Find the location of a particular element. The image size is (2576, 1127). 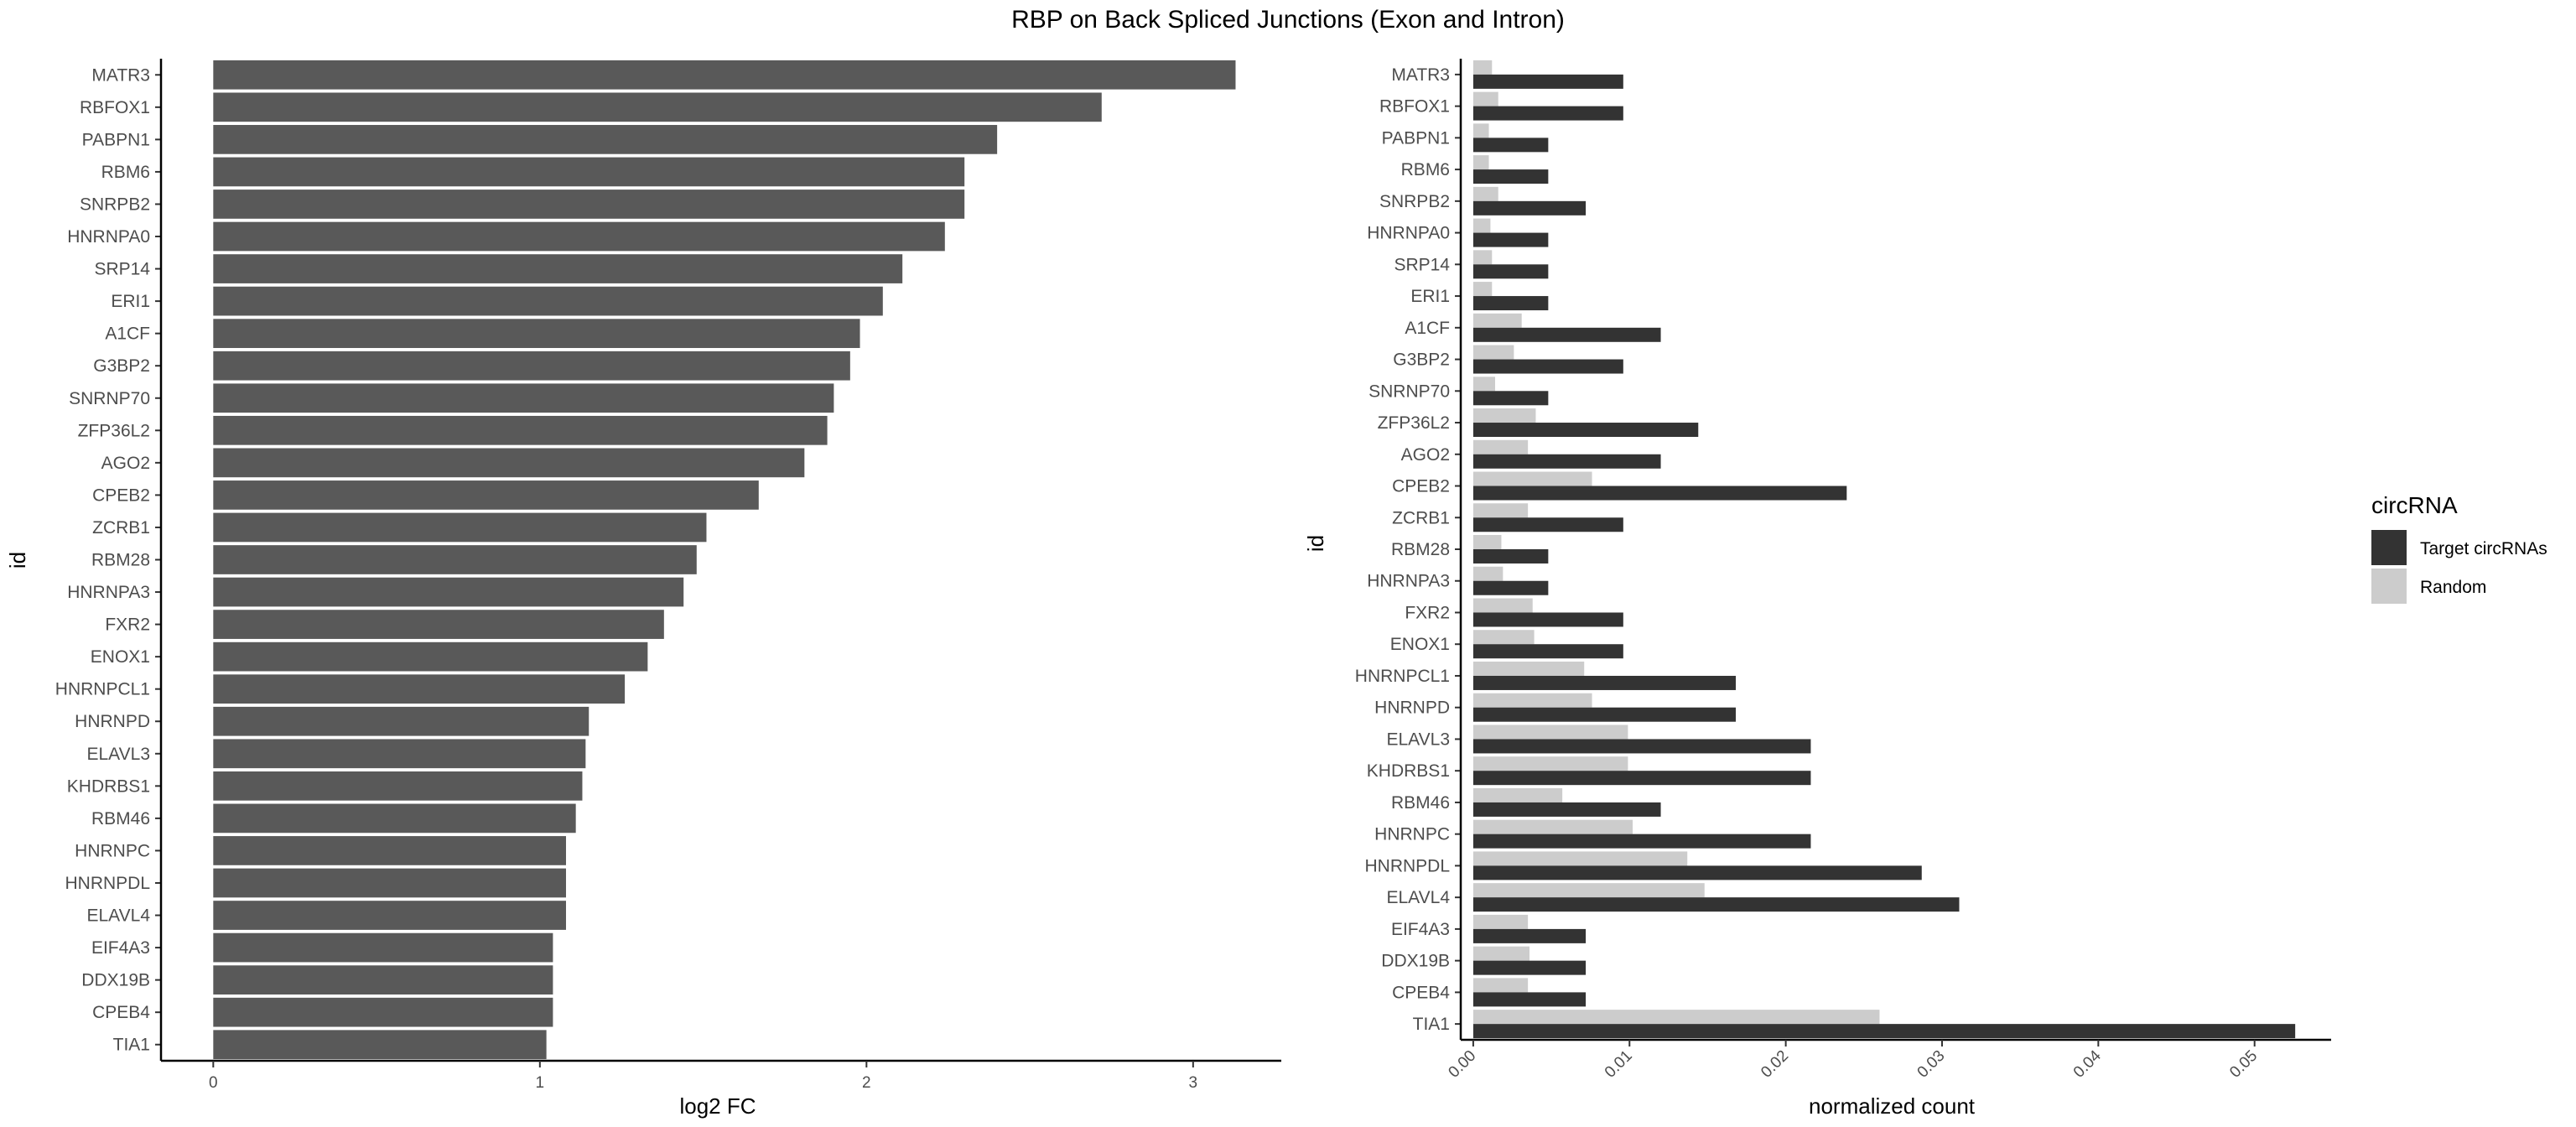

bar-elavl3 is located at coordinates (399, 754).